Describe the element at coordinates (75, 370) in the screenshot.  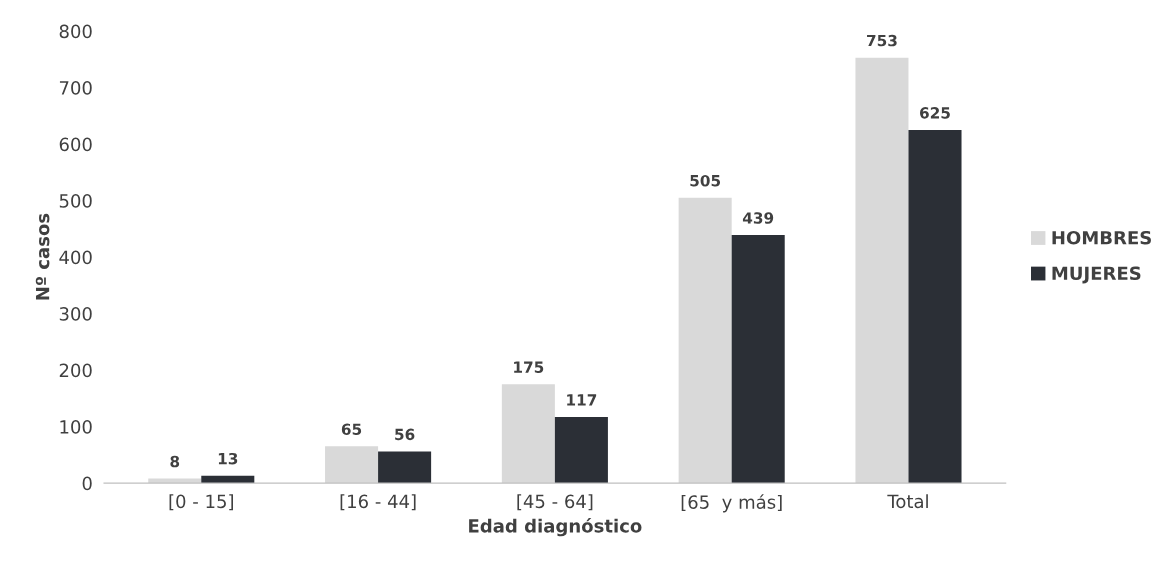
I see `y-tick-label: 200` at that location.